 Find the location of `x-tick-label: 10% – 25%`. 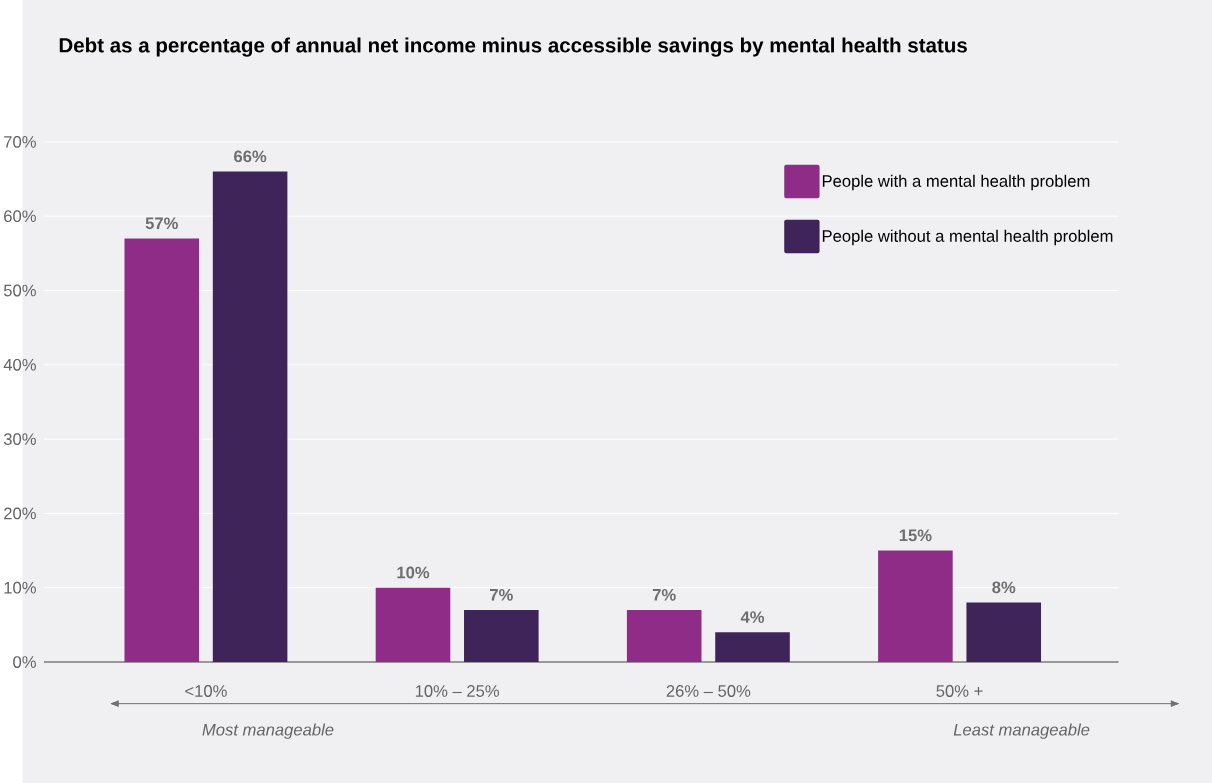

x-tick-label: 10% – 25% is located at coordinates (457, 691).